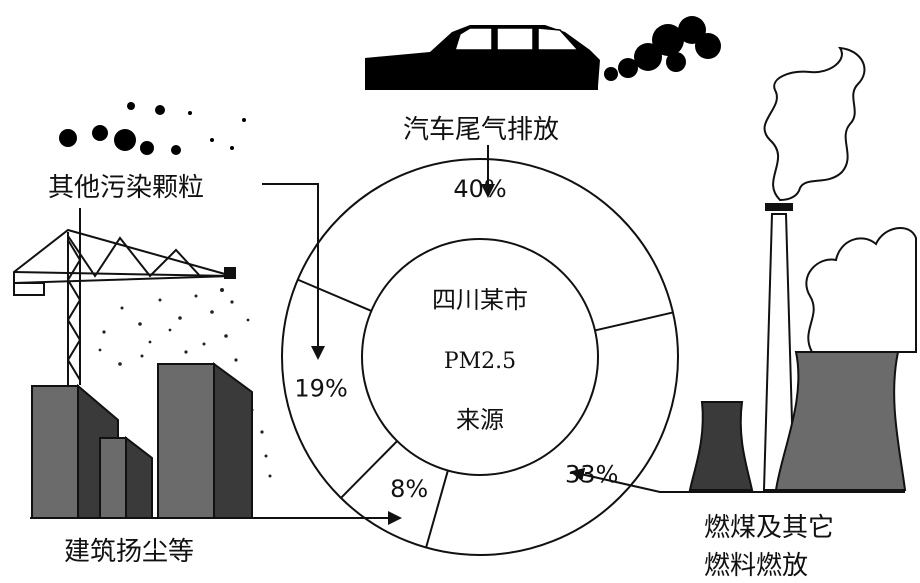 Image resolution: width=920 pixels, height=583 pixels. I want to click on pie-inner-ring, so click(480, 357).